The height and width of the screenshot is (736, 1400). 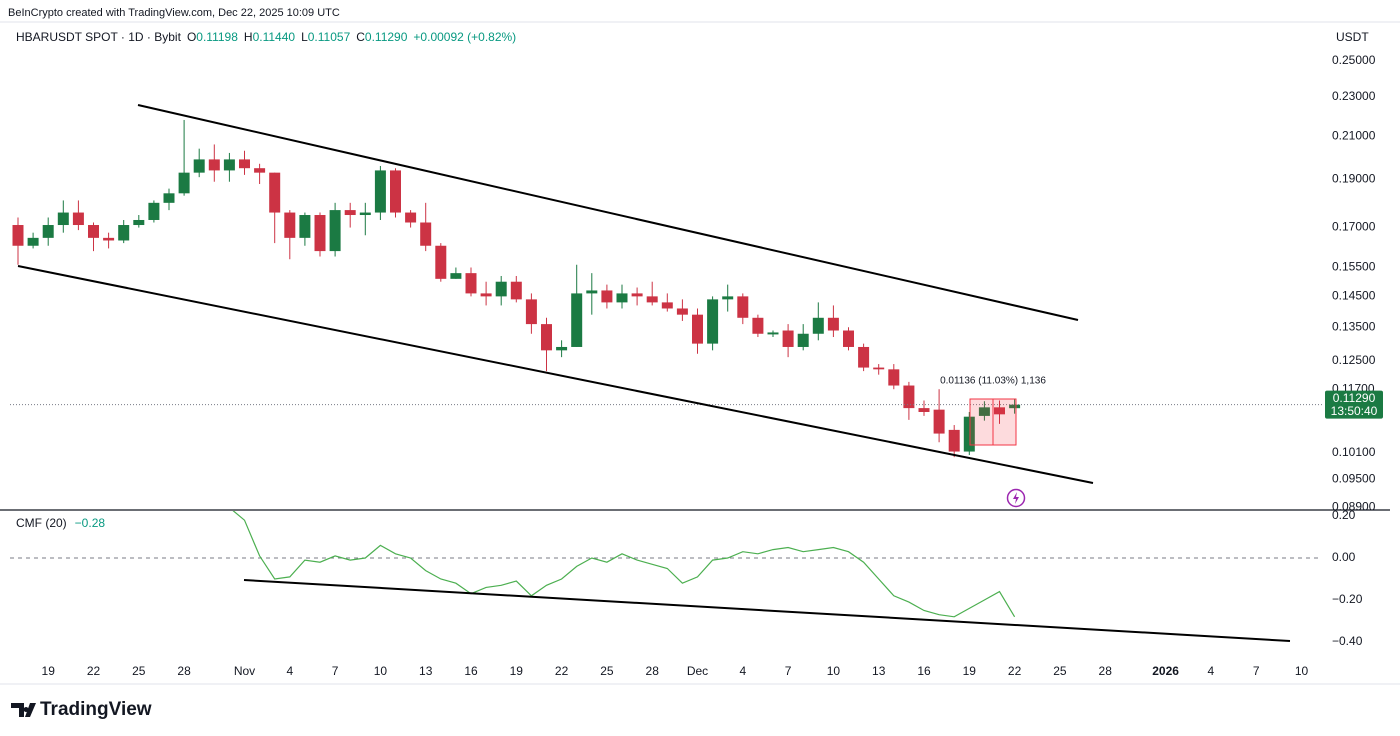 What do you see at coordinates (248, 37) in the screenshot?
I see `ohlc-label: H` at bounding box center [248, 37].